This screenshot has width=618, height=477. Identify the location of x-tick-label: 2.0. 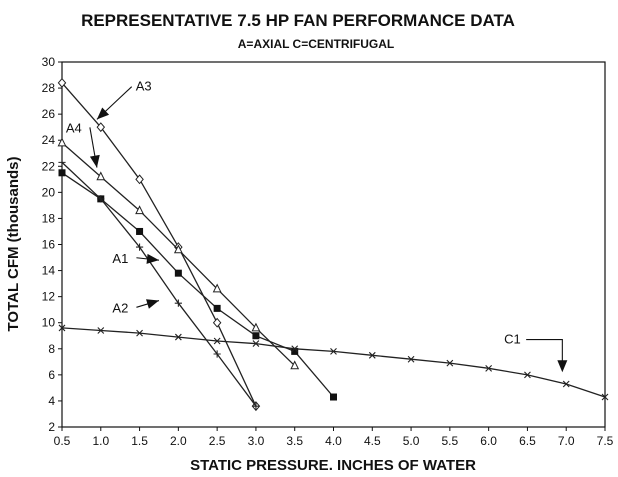
(178, 441).